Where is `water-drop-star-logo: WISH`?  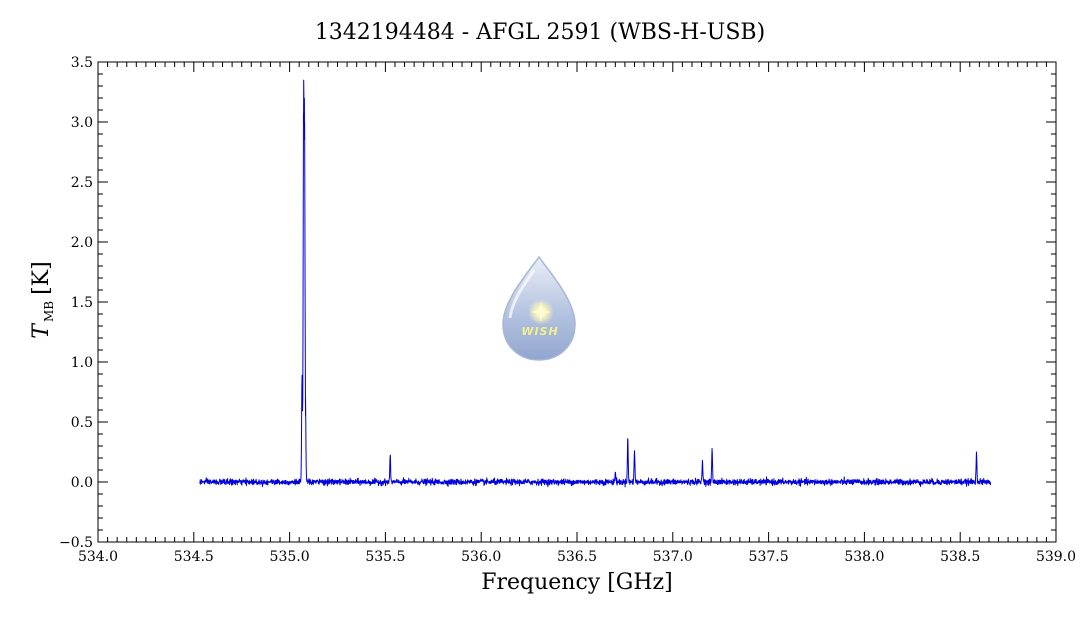 water-drop-star-logo: WISH is located at coordinates (539, 308).